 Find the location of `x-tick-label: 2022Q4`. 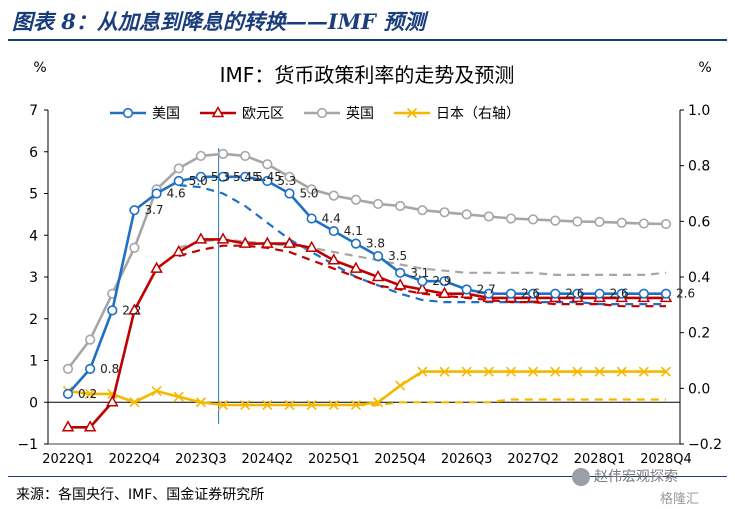

x-tick-label: 2022Q4 is located at coordinates (135, 459).